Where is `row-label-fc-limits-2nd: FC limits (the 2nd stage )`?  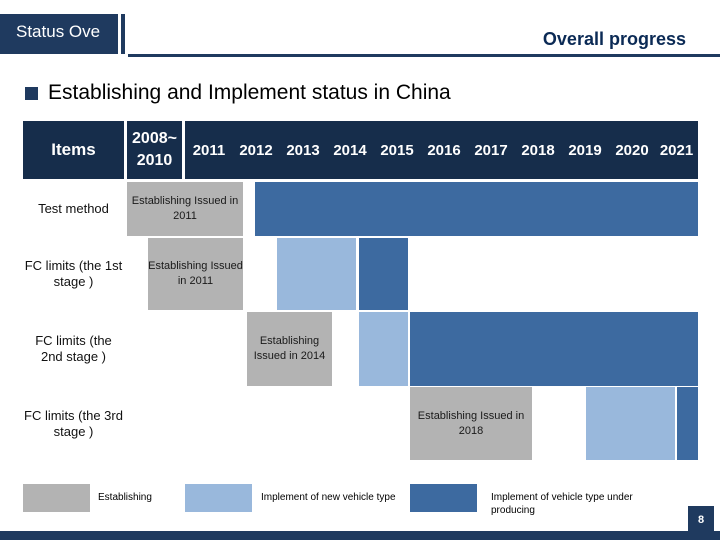
row-label-fc-limits-2nd: FC limits (the 2nd stage ) is located at coordinates (73, 348).